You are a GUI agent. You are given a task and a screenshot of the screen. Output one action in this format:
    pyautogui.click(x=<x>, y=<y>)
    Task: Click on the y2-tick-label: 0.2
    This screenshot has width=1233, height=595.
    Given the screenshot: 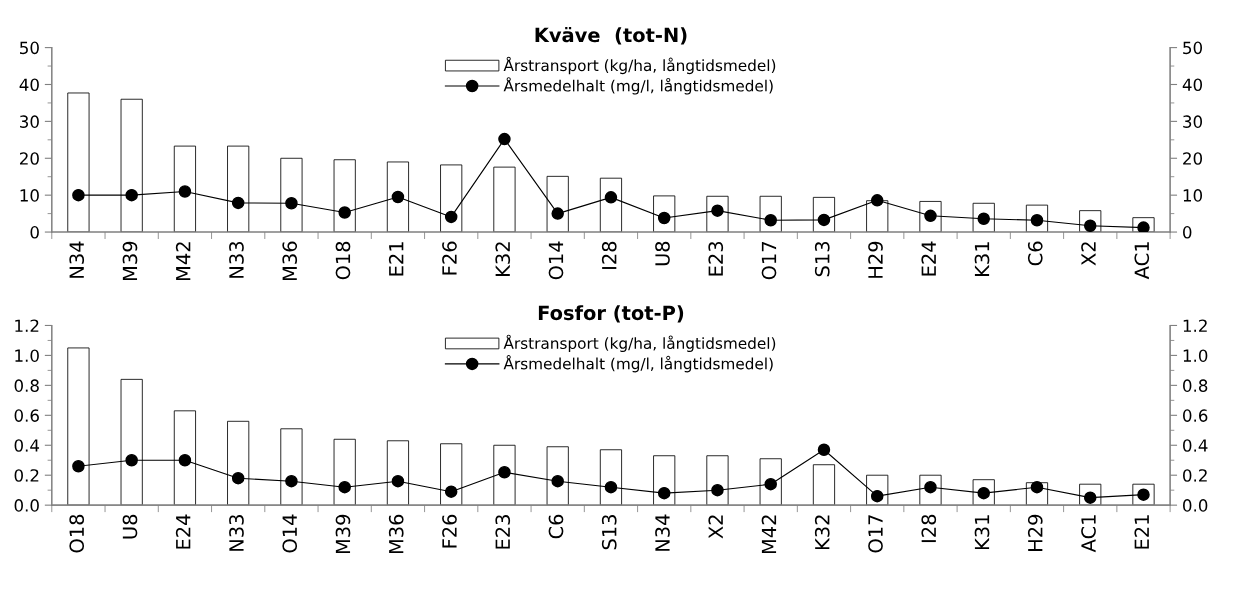 What is the action you would take?
    pyautogui.click(x=1195, y=475)
    